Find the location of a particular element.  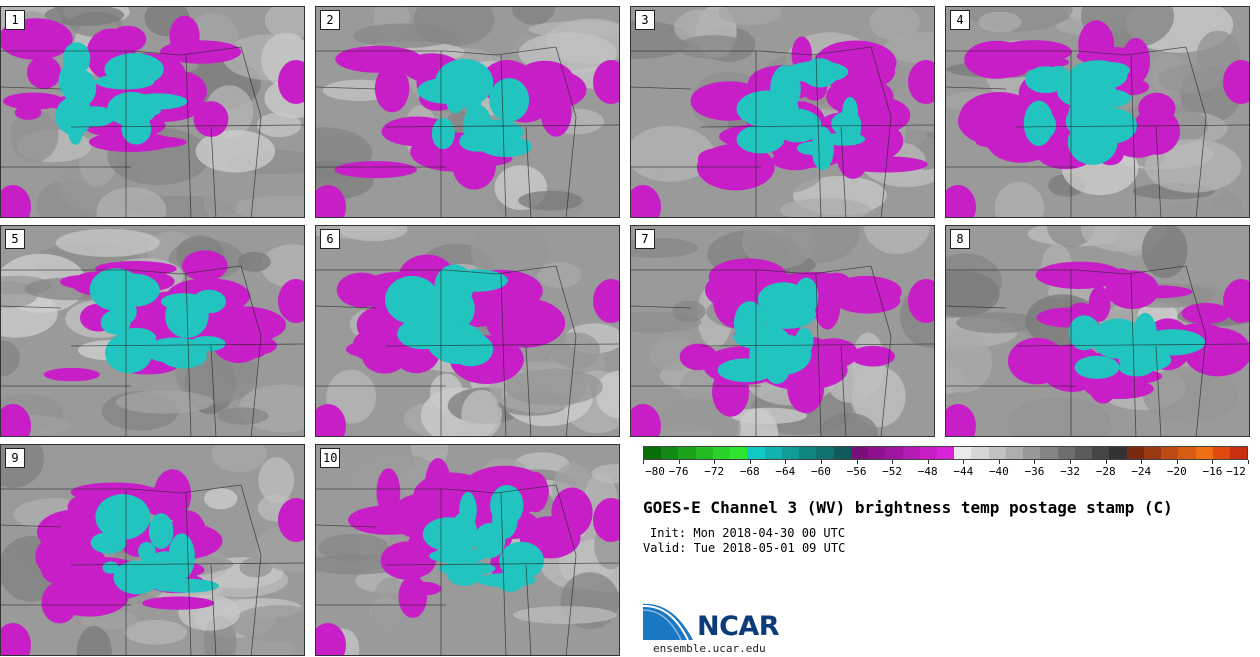

map-panel: 9 is located at coordinates (152, 550).